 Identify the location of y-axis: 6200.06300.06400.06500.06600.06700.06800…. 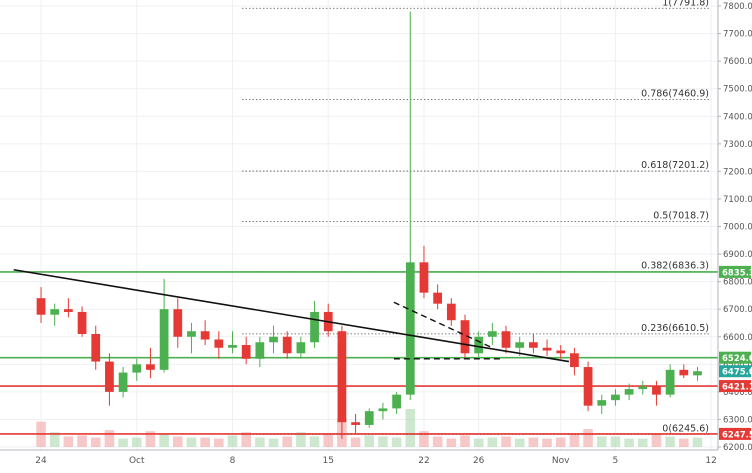
(734, 234).